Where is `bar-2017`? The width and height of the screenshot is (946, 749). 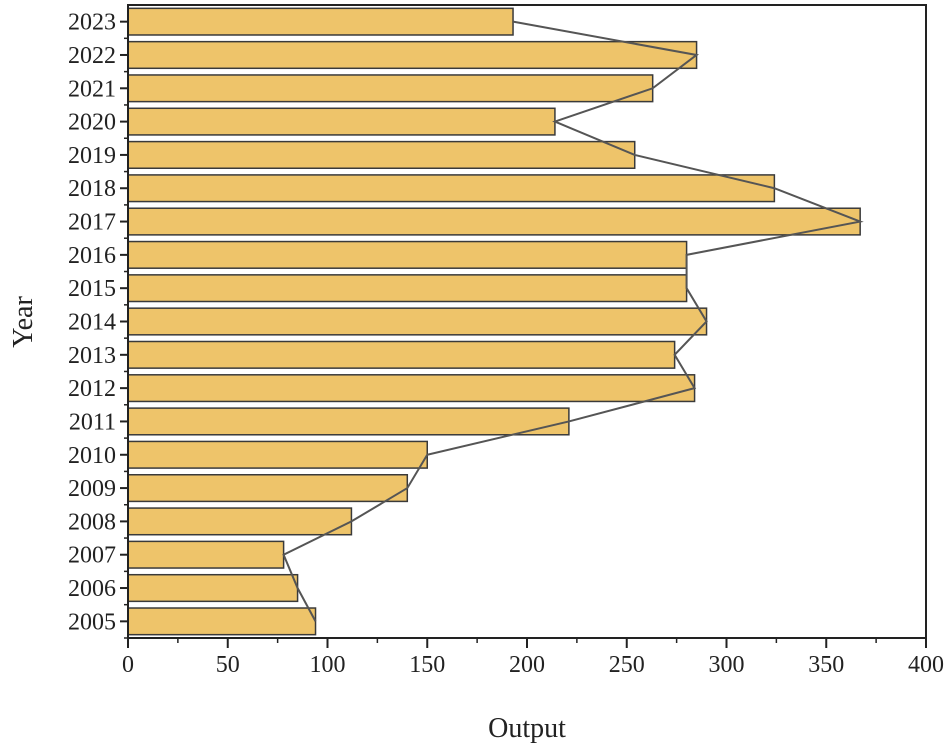 bar-2017 is located at coordinates (494, 221).